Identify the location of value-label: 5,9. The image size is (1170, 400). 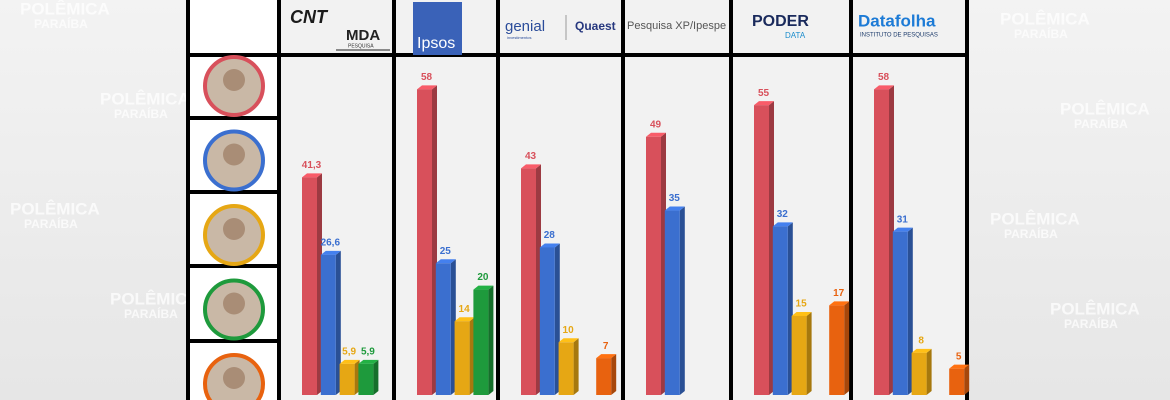
(368, 352).